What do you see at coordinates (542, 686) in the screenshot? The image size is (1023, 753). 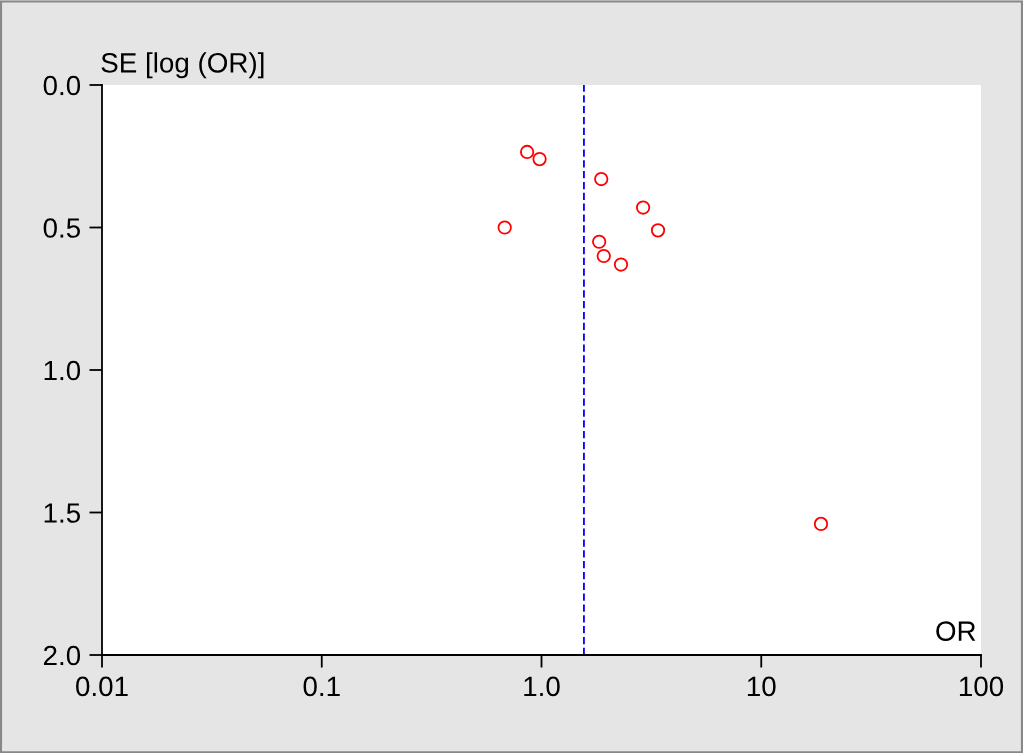 I see `x-tick-label: 1.0` at bounding box center [542, 686].